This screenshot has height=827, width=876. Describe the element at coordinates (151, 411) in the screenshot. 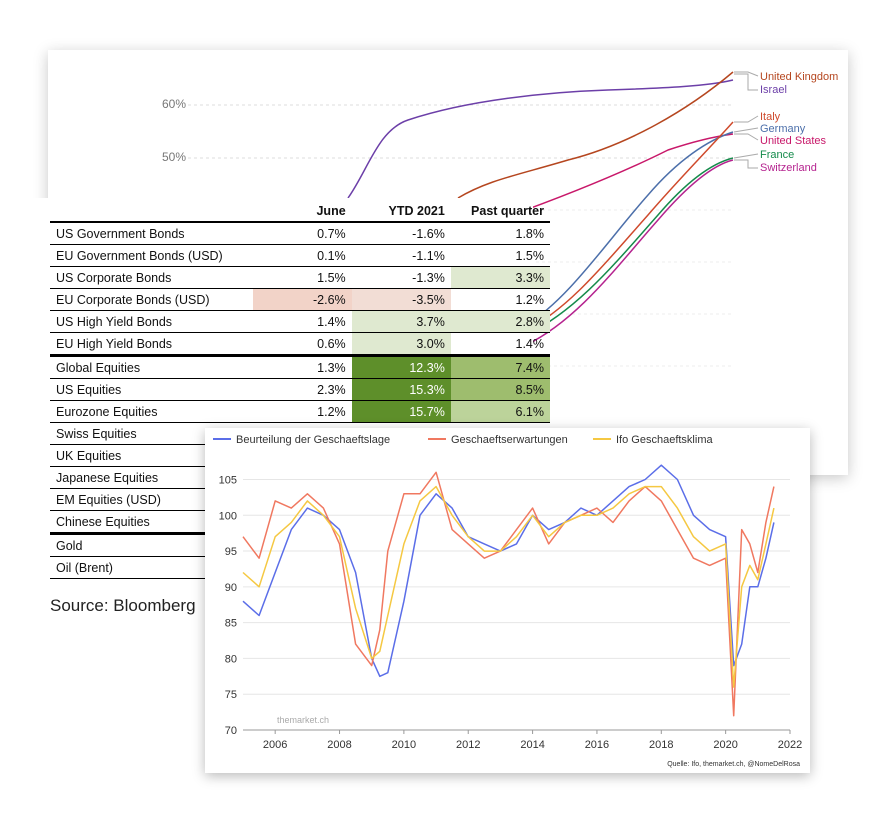

I see `asset-name: Eurozone Equities` at that location.